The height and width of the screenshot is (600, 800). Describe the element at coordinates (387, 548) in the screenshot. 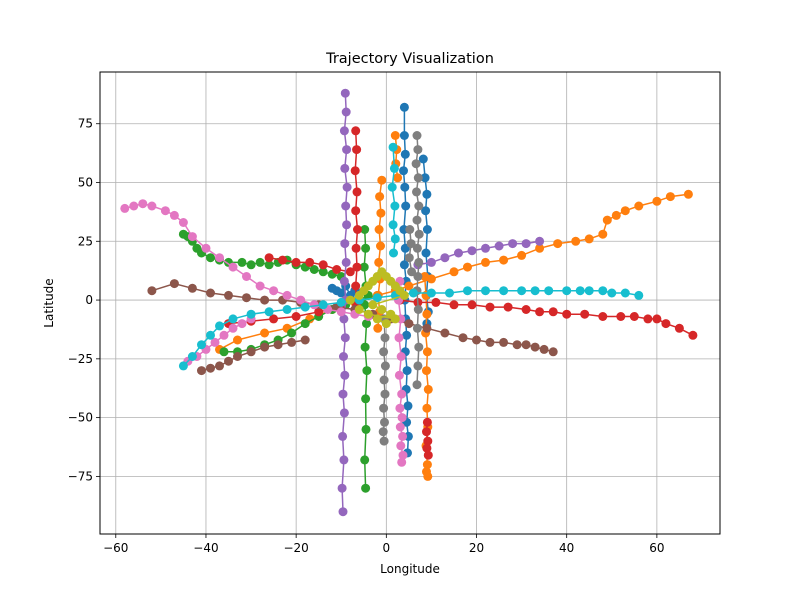

I see `x-tick-label: 0` at that location.